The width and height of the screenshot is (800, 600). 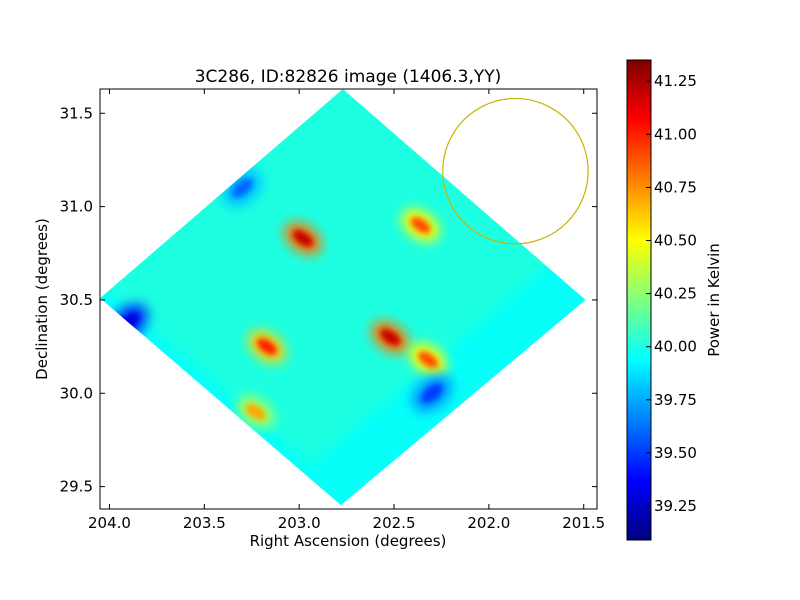 What do you see at coordinates (675, 134) in the screenshot?
I see `colorbar-tick-label: 41.00` at bounding box center [675, 134].